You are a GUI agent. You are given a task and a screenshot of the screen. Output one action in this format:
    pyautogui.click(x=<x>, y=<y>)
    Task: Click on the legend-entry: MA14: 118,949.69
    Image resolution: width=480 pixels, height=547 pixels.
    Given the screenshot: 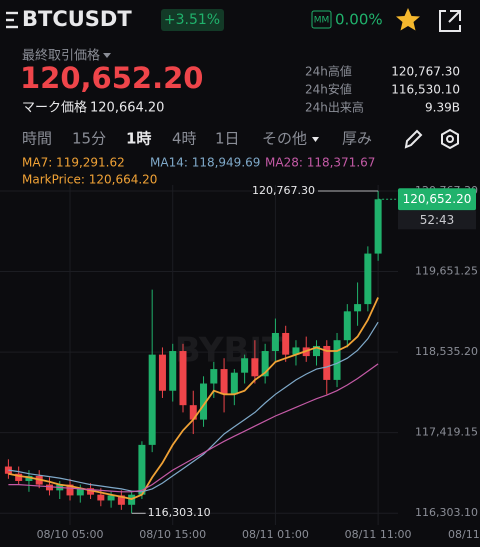 What is the action you would take?
    pyautogui.click(x=205, y=163)
    